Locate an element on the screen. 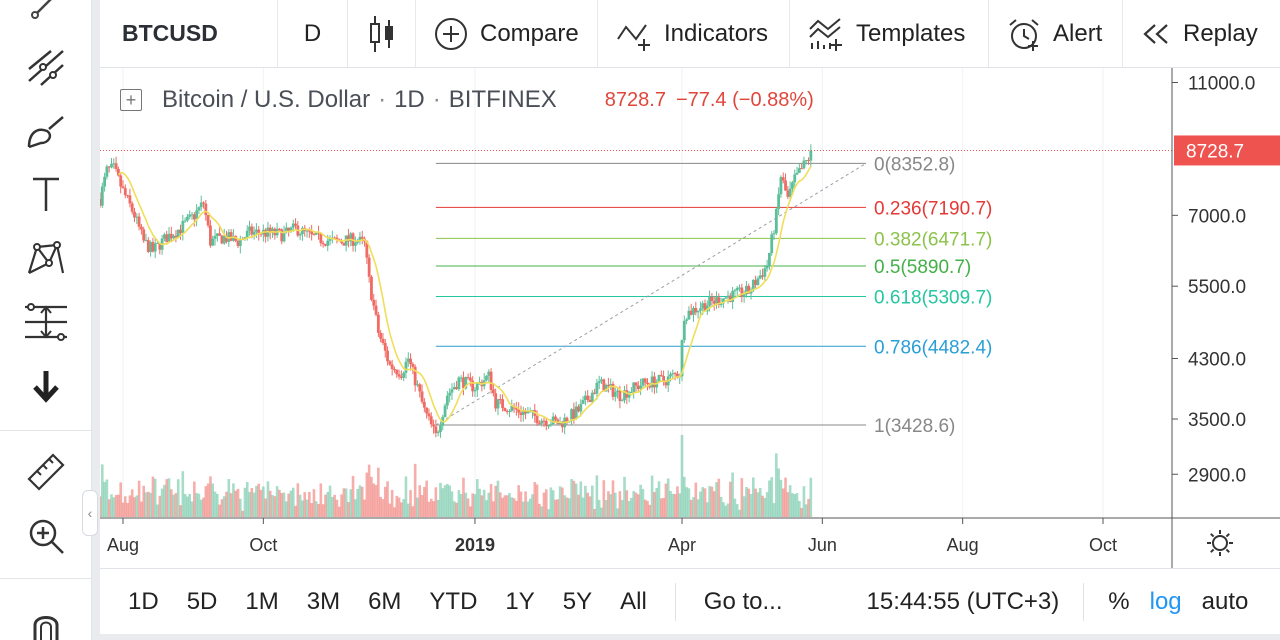 The width and height of the screenshot is (1280, 640). cursor-icon is located at coordinates (46, 13).